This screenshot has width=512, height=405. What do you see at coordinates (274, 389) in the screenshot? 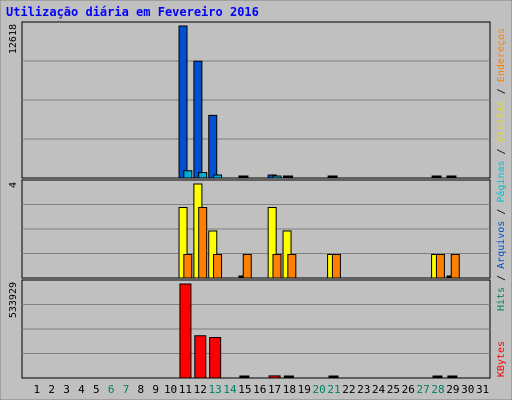
I see `x-tick-day-17: 17` at bounding box center [274, 389].